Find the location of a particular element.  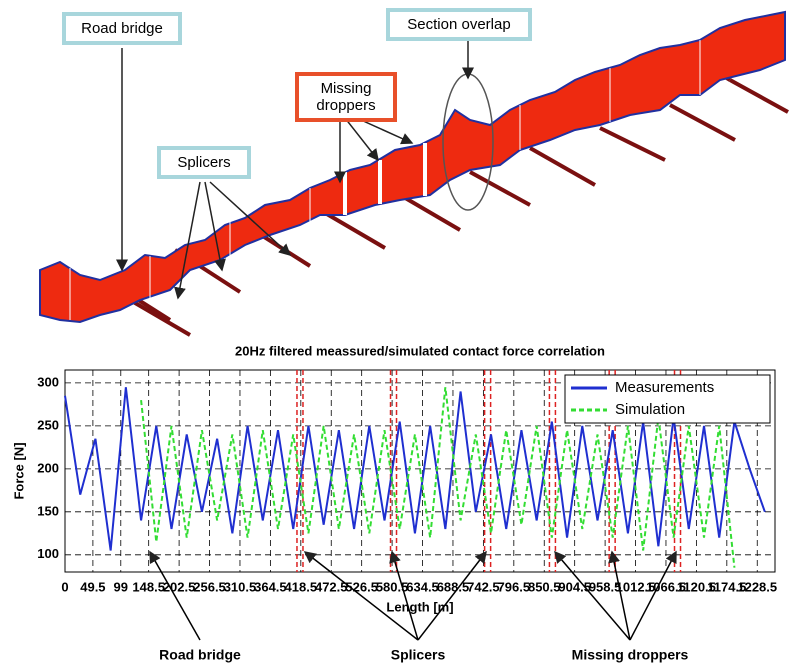

x-tick-label: 688.5 is located at coordinates (453, 586).